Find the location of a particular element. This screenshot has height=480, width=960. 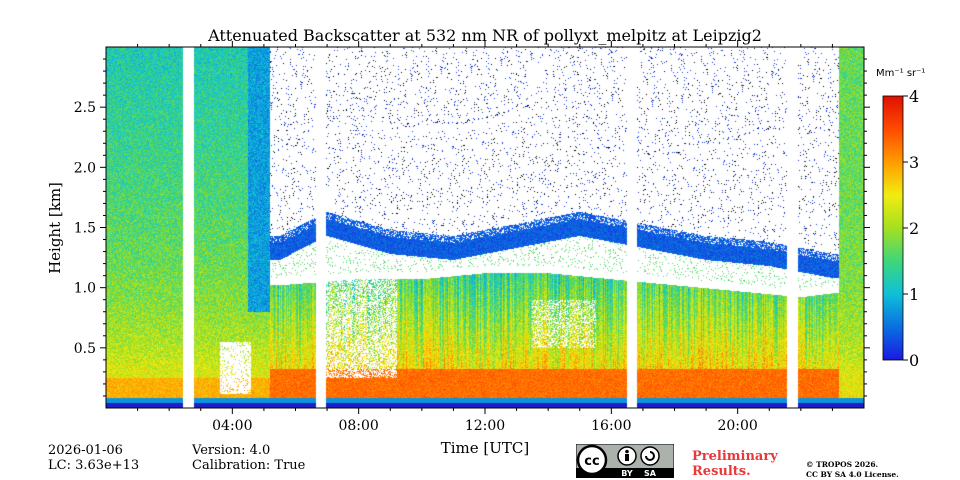

colorbar-tick-label: 2 is located at coordinates (914, 228).